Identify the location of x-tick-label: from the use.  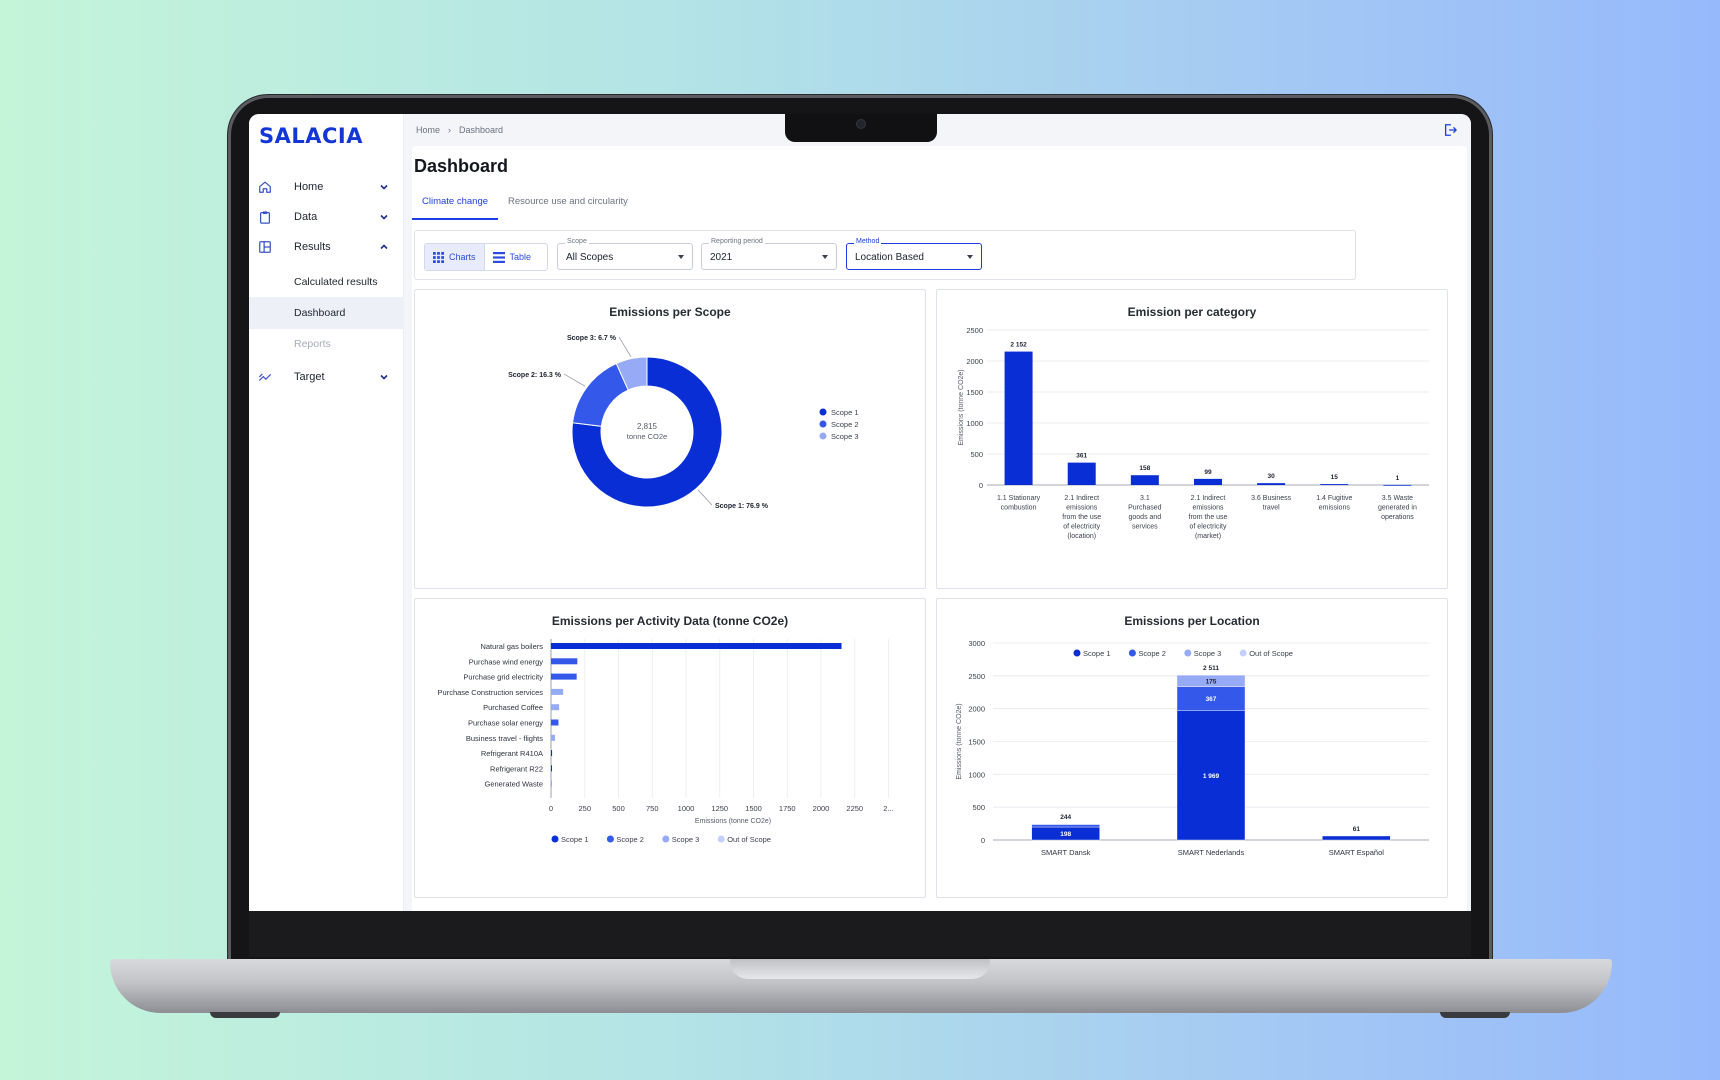
(1208, 517).